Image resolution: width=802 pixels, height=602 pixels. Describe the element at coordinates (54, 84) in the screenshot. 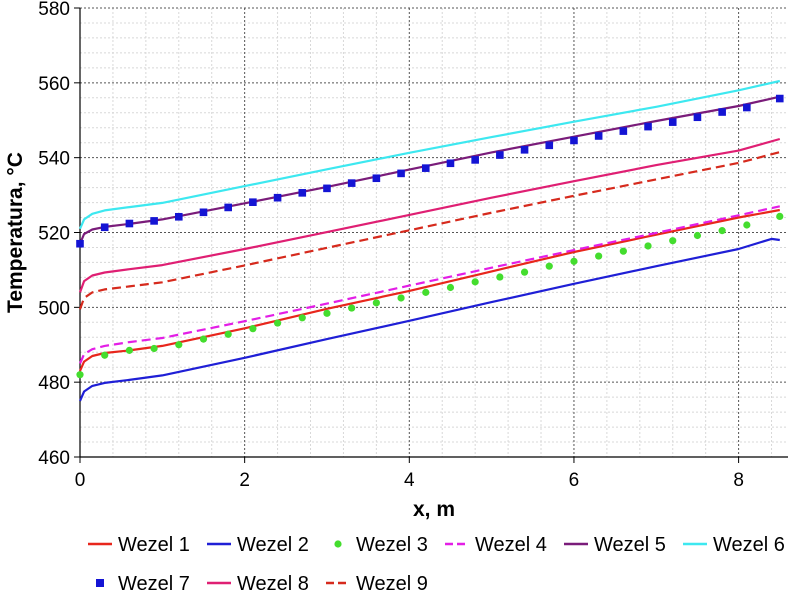

I see `y-tick-label: 560` at that location.